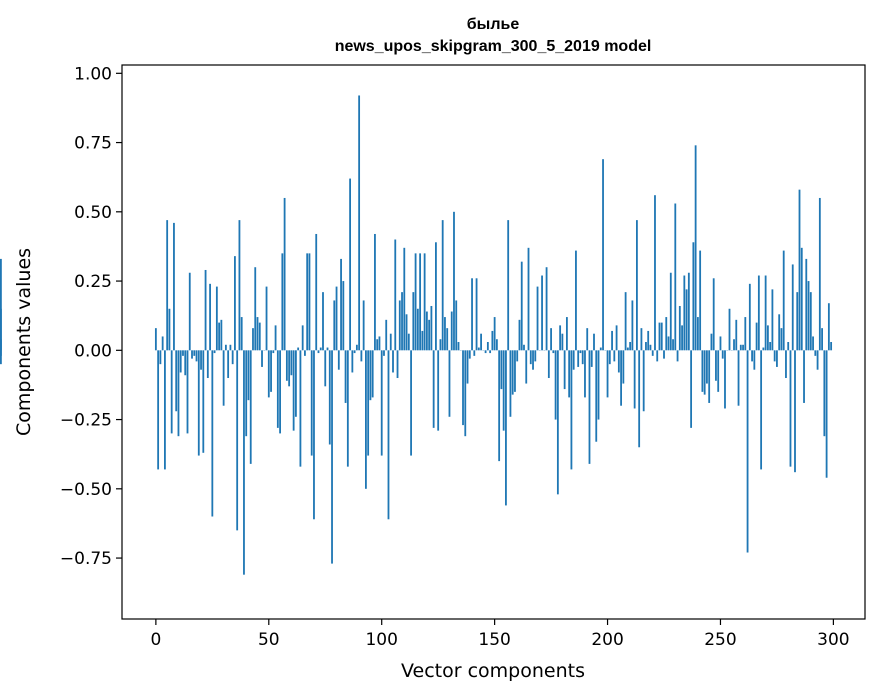 This screenshot has height=696, width=880. What do you see at coordinates (494, 640) in the screenshot?
I see `x-tick-label: 150` at bounding box center [494, 640].